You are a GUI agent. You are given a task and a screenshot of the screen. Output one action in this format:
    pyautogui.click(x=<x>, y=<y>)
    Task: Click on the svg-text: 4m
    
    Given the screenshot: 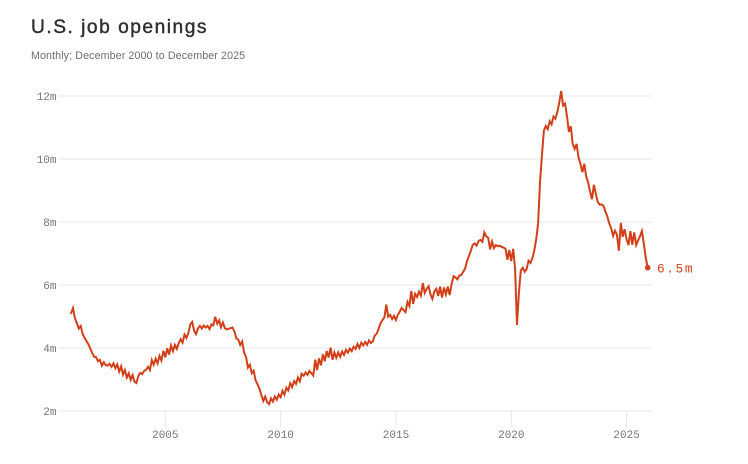 What is the action you would take?
    pyautogui.click(x=50, y=350)
    